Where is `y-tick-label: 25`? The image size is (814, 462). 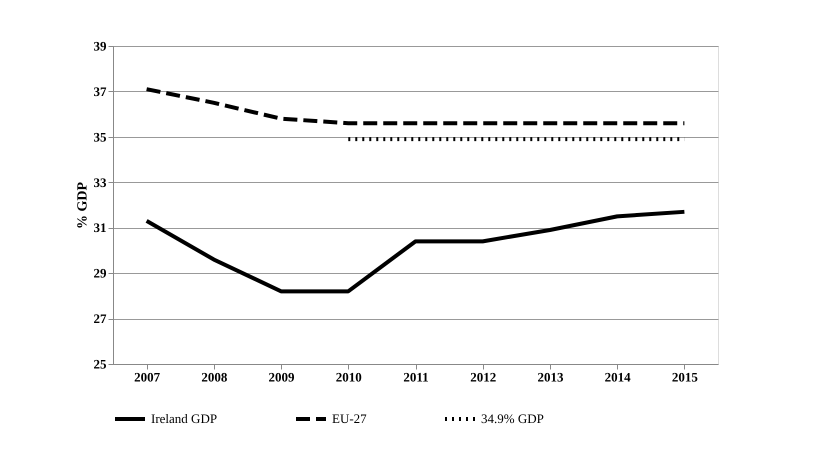 y-tick-label: 25 is located at coordinates (100, 364).